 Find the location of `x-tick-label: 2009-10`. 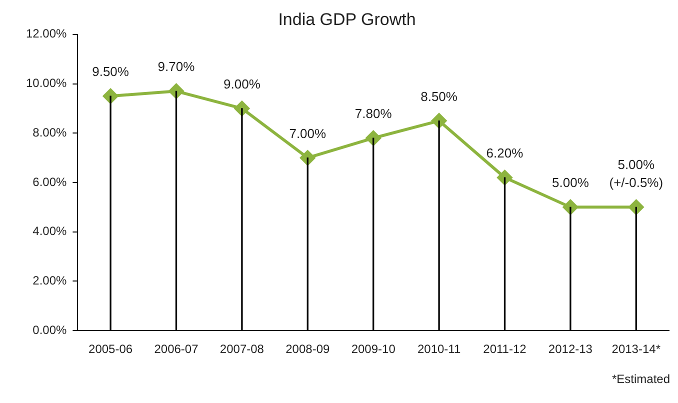

x-tick-label: 2009-10 is located at coordinates (373, 349).